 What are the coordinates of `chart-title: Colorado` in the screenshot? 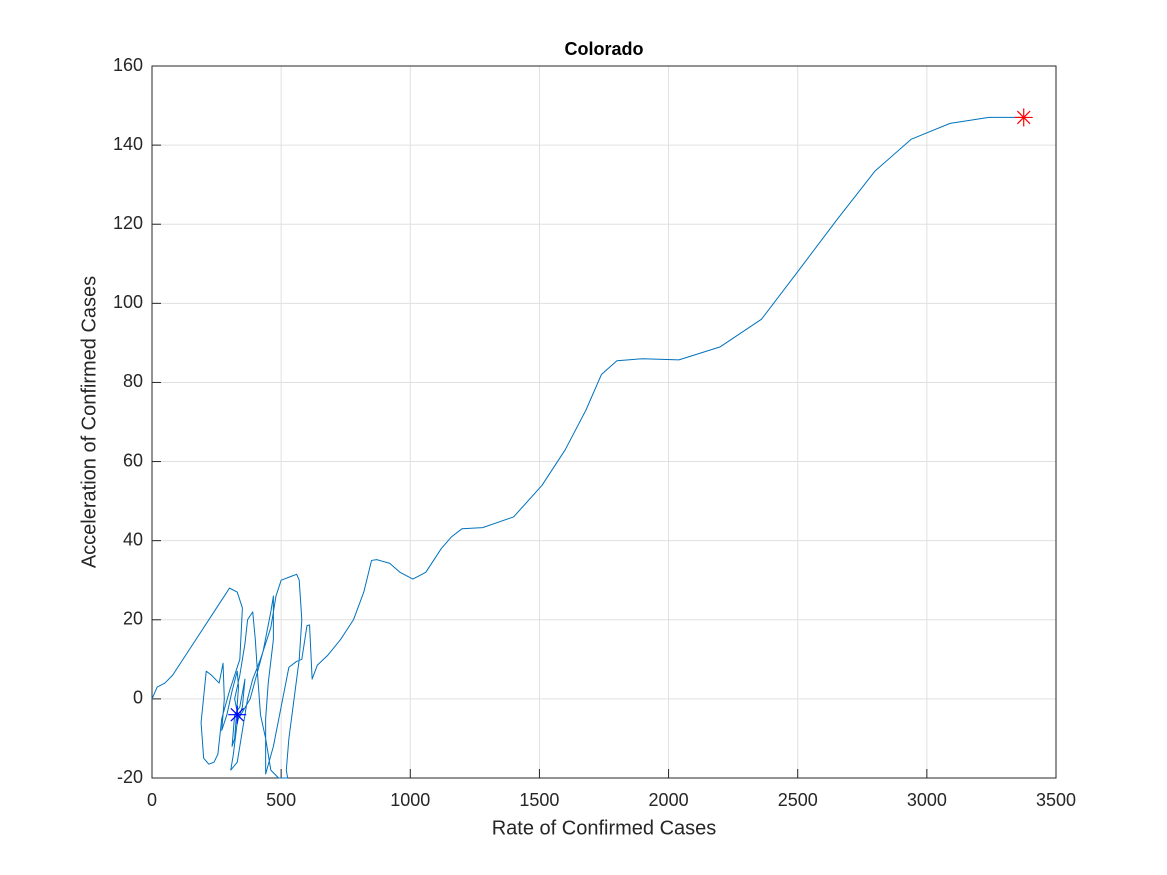 It's located at (604, 49).